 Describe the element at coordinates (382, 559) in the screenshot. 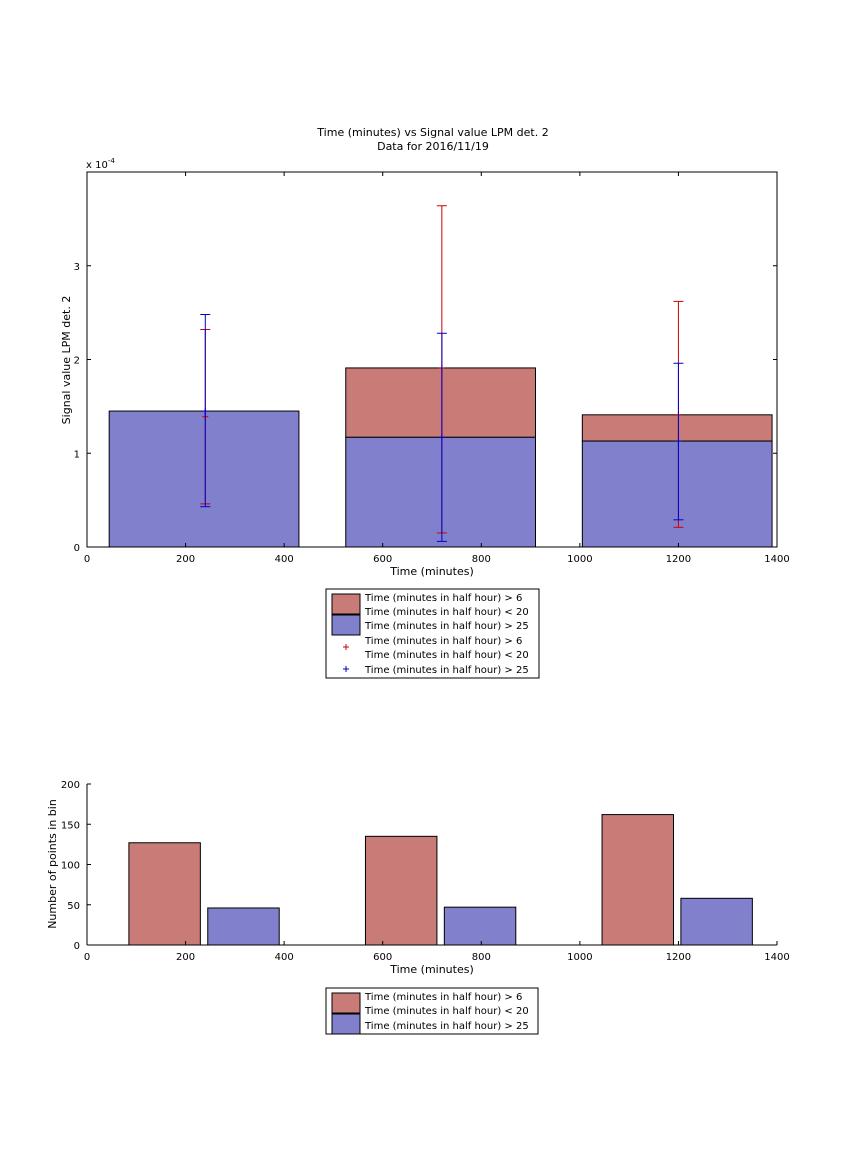

I see `top-x-tick-label: 600` at that location.